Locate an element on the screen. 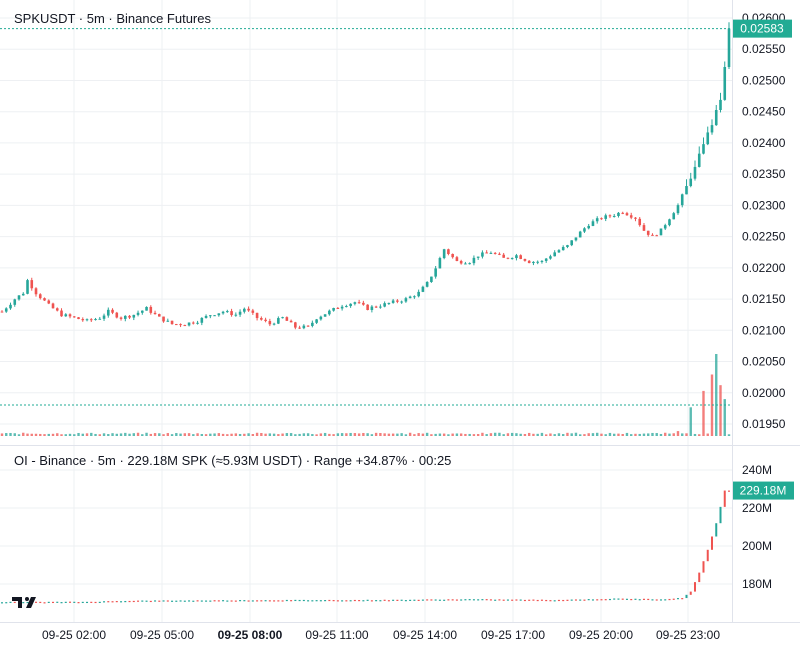  time-tick-label: 09-25 23:00 is located at coordinates (688, 635).